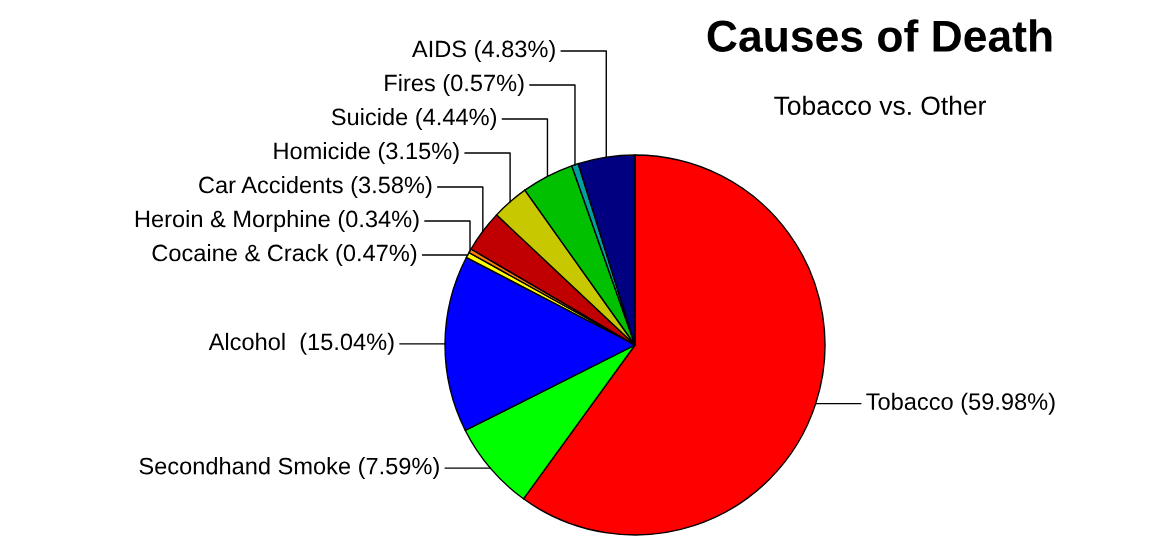  Describe the element at coordinates (315, 187) in the screenshot. I see `slice-label: Car Accidents (3.58%)` at that location.